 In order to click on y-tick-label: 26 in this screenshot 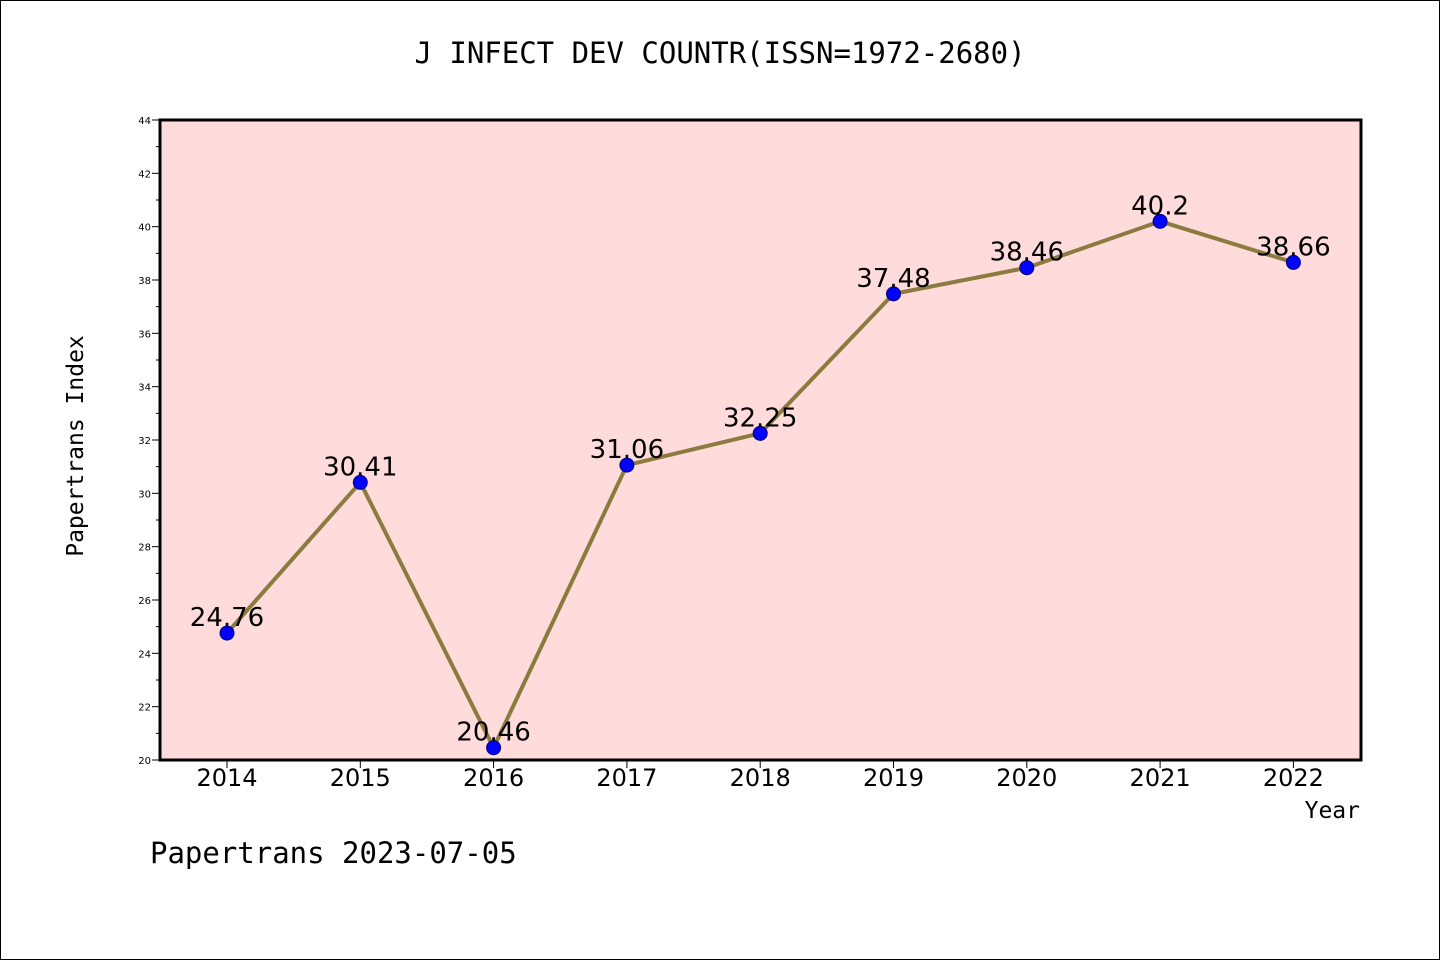, I will do `click(144, 601)`.